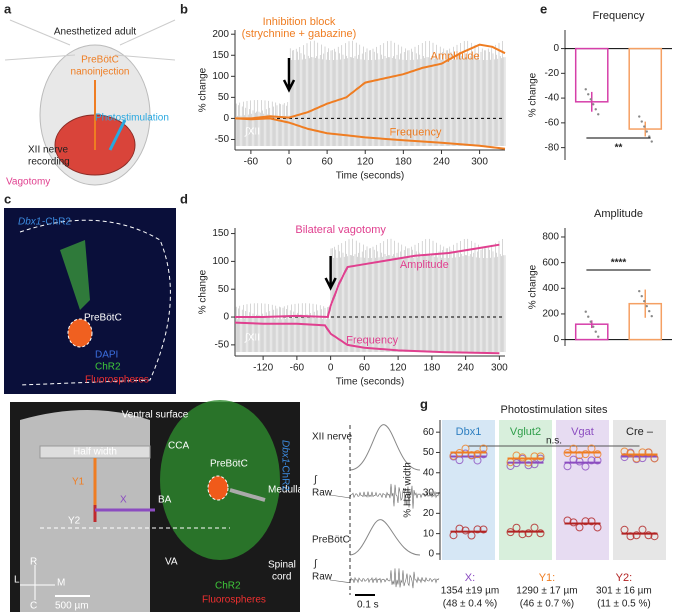  I want to click on panel-label: b, so click(184, 8).